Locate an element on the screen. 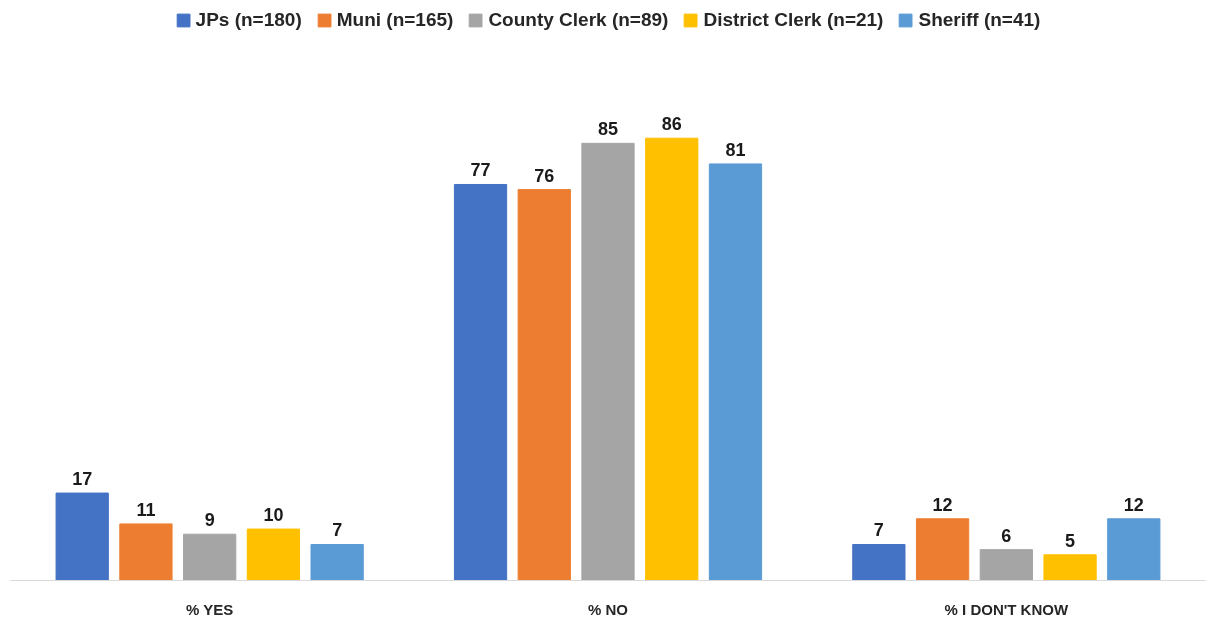 This screenshot has height=625, width=1221. x-tick-label: % I DON'T KNOW is located at coordinates (1006, 609).